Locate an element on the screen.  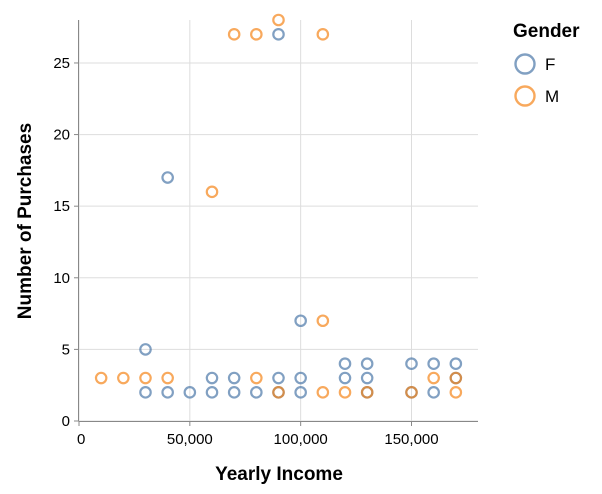
y-axis-title: Number of Purchases is located at coordinates (25, 221).